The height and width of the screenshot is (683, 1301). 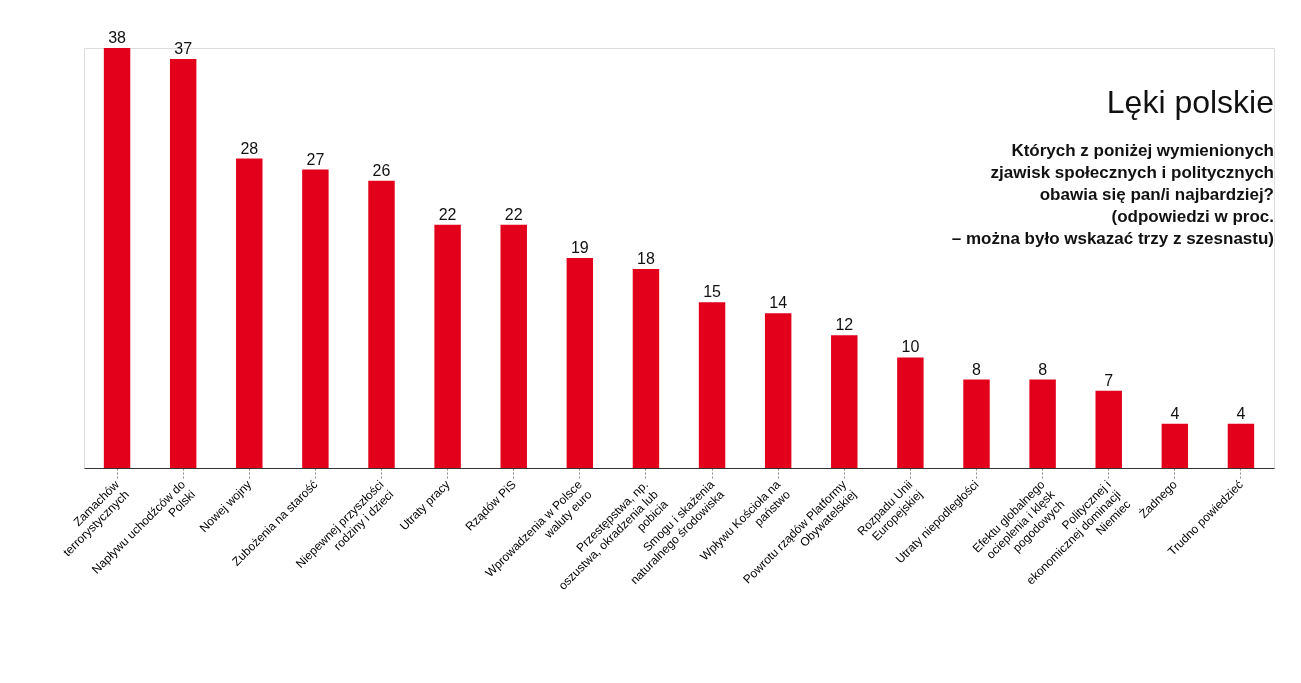 What do you see at coordinates (646, 259) in the screenshot?
I see `data-label: 18` at bounding box center [646, 259].